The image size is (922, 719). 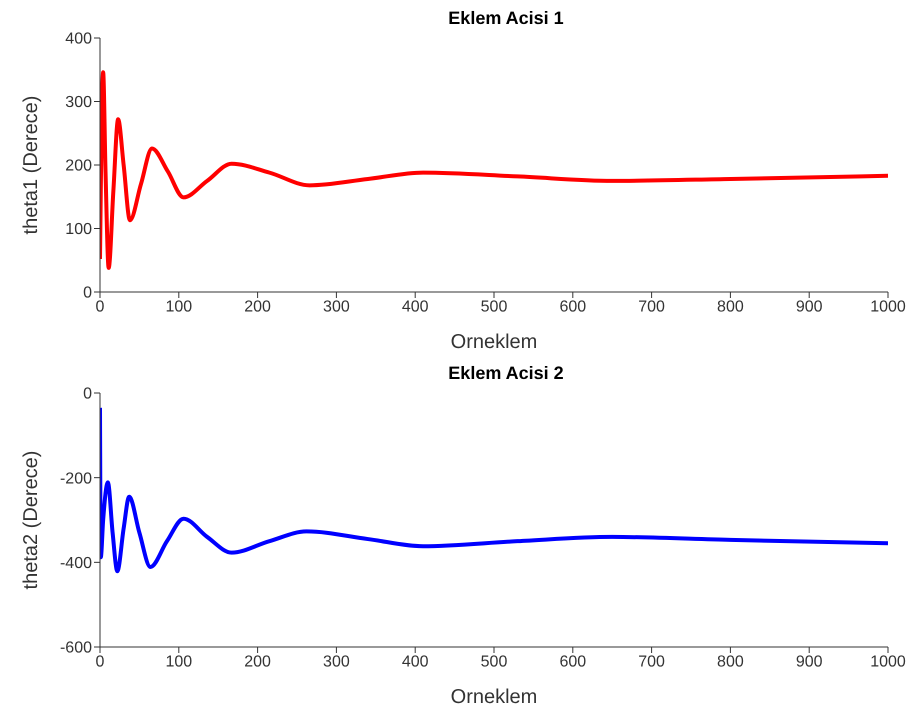 I want to click on y-tick-label: 300, so click(x=78, y=103).